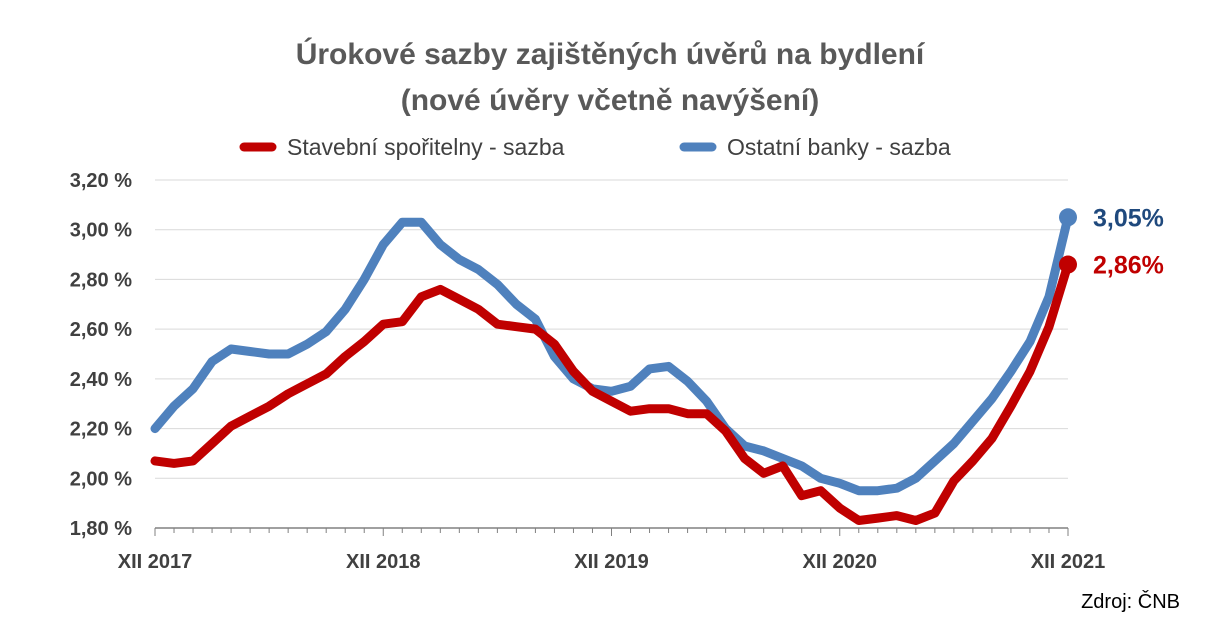 This screenshot has height=638, width=1220. What do you see at coordinates (101, 529) in the screenshot?
I see `y-tick-label: 1,80 %` at bounding box center [101, 529].